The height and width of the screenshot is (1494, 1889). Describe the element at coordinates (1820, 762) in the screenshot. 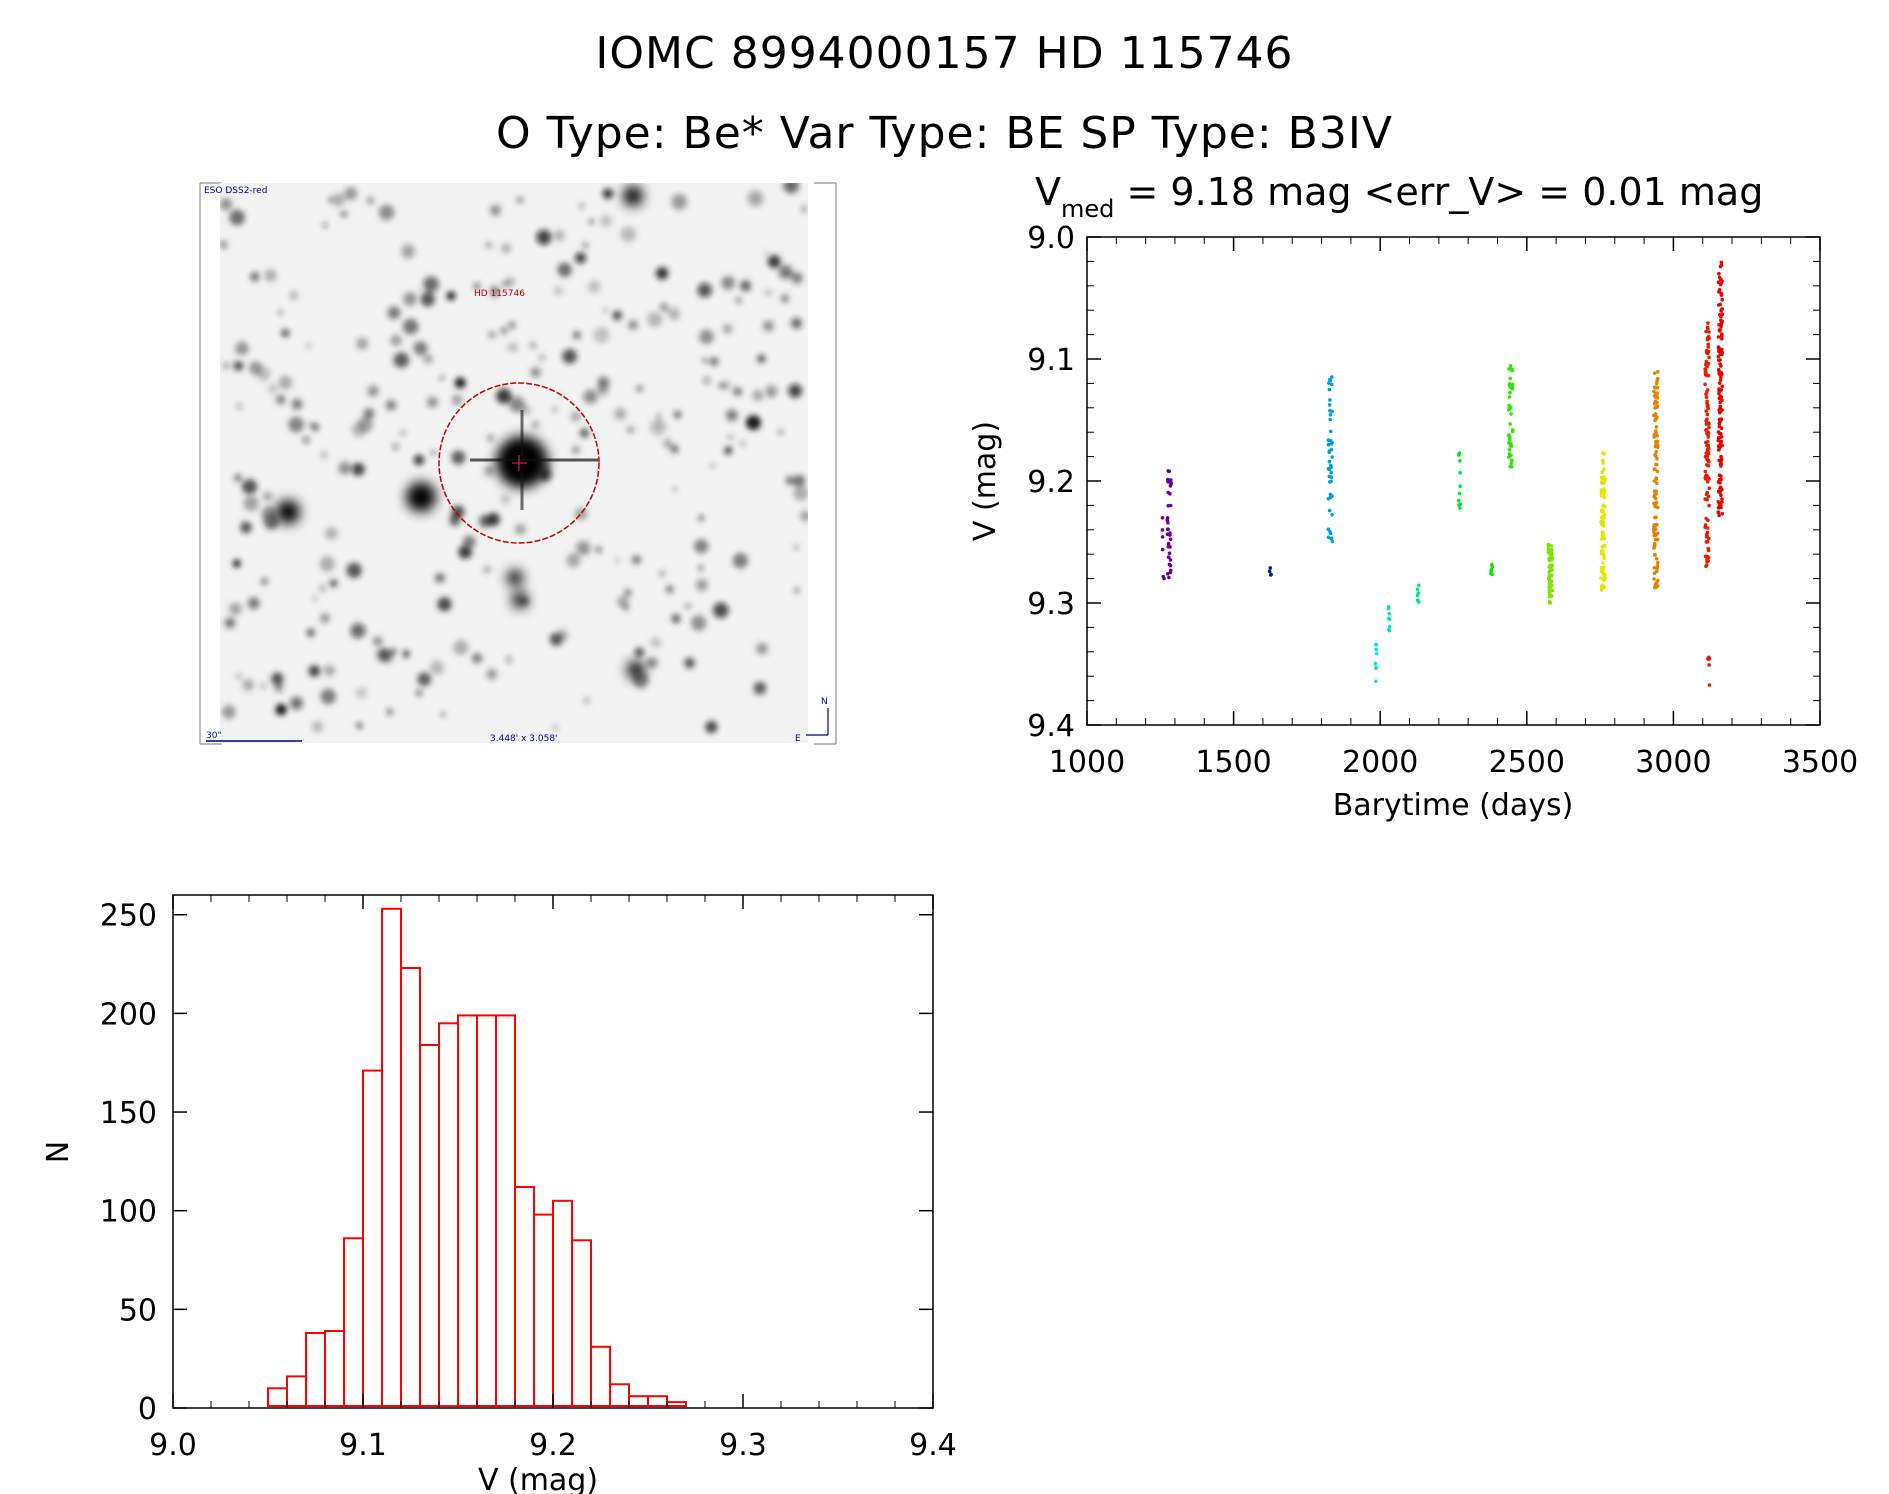

I see `lc-x-tick-label: 3500` at that location.